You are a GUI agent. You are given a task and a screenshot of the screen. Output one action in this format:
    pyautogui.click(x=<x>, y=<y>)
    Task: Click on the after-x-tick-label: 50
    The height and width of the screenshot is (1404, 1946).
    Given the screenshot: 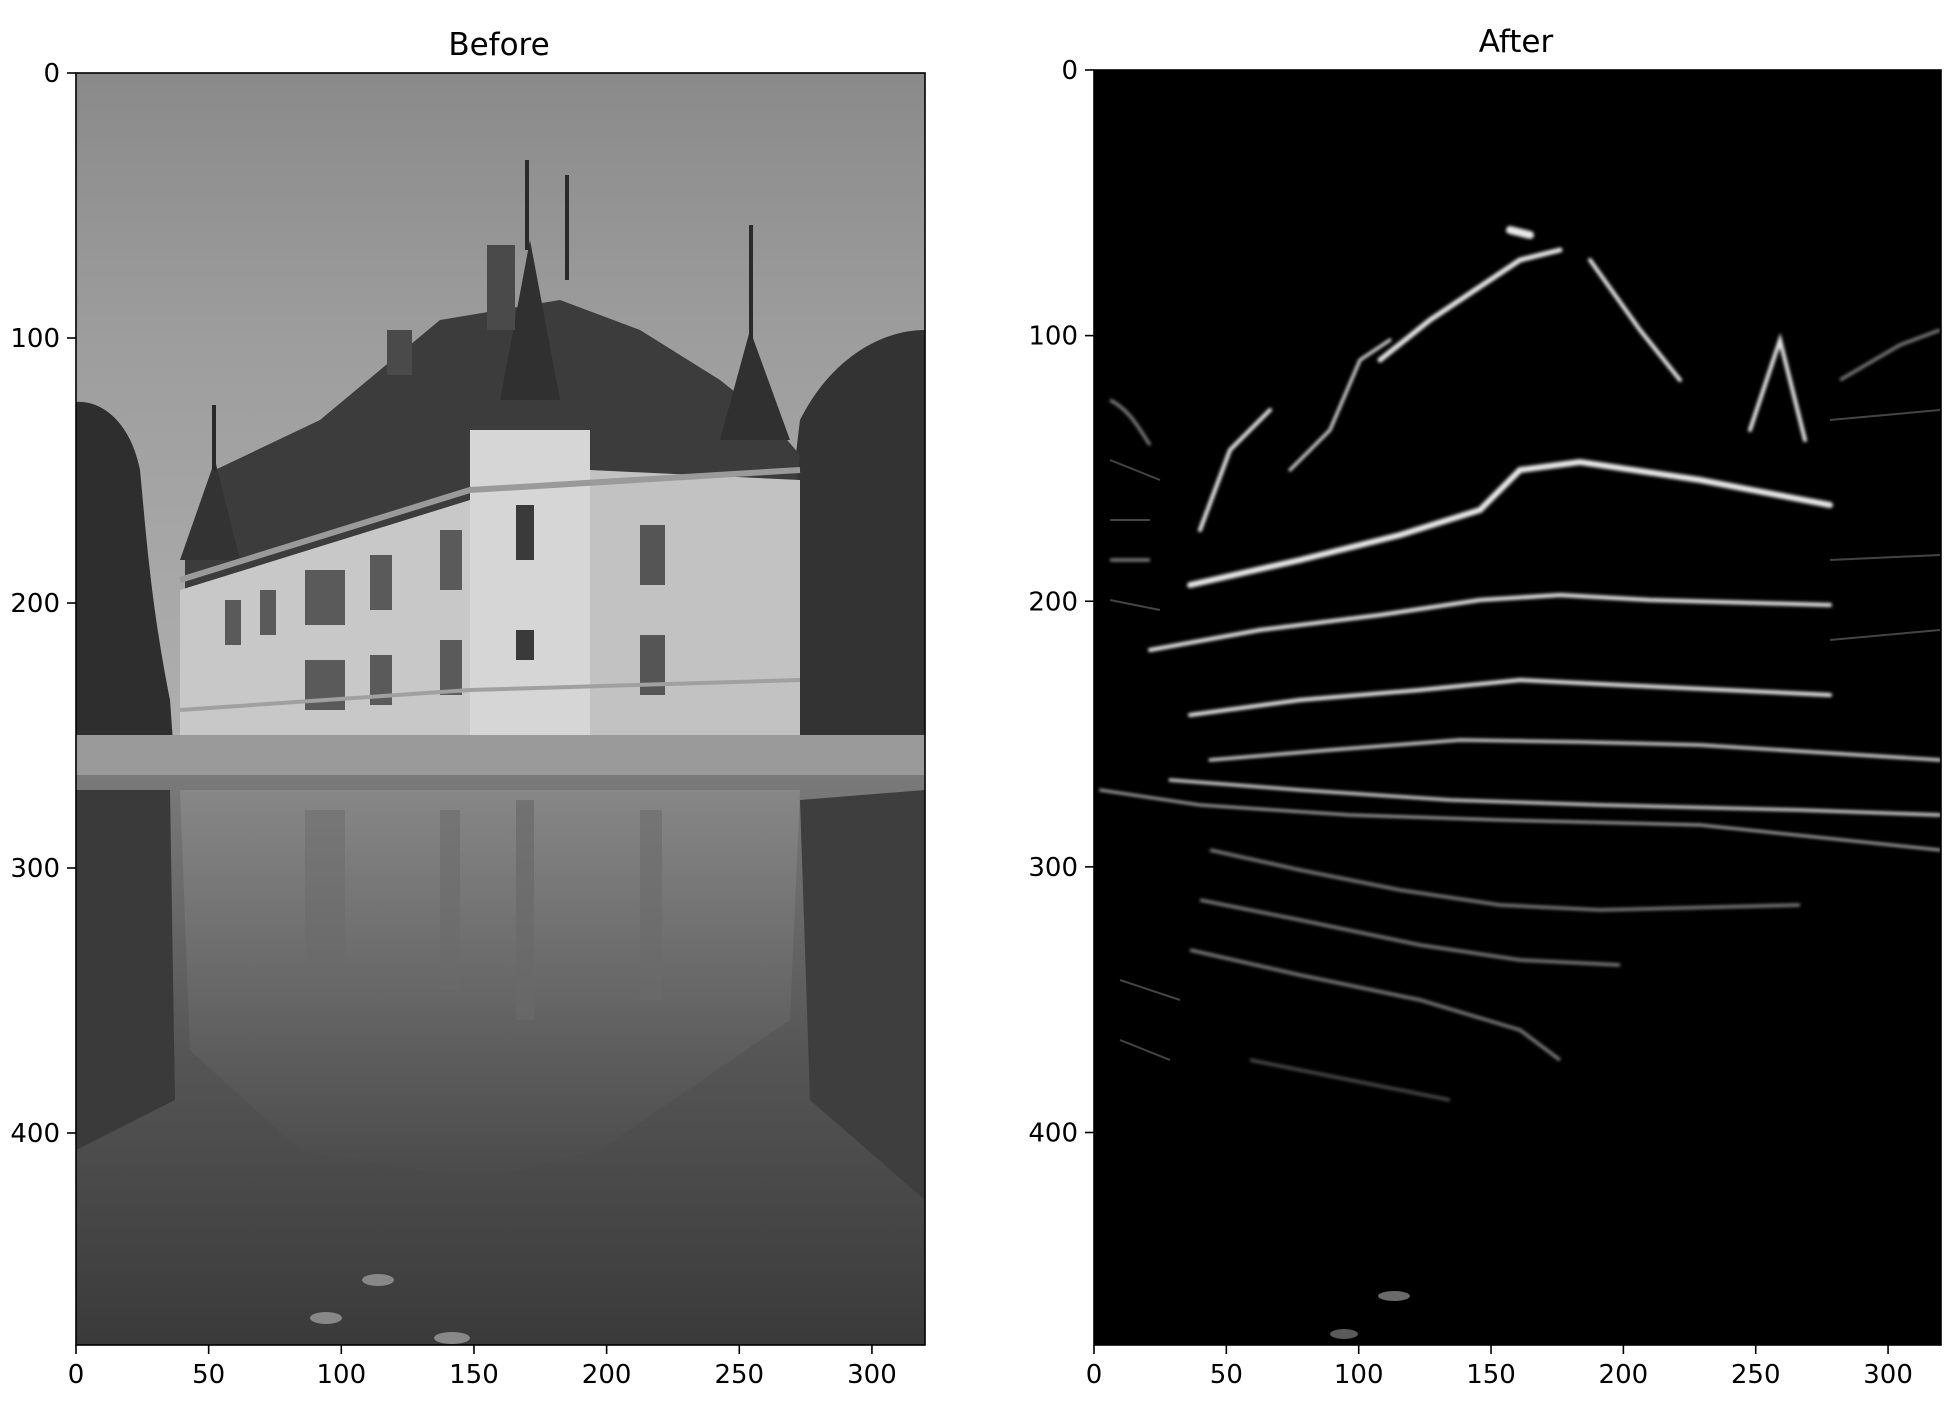 What is the action you would take?
    pyautogui.click(x=1226, y=1375)
    